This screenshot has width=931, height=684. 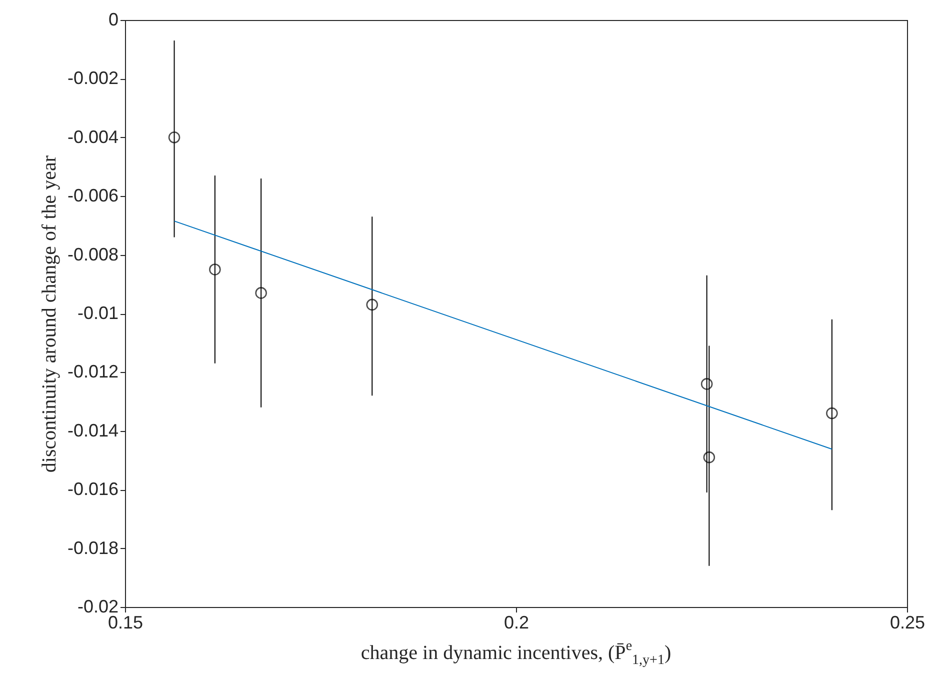 I want to click on y-tick-label: -0.014, so click(x=92, y=430).